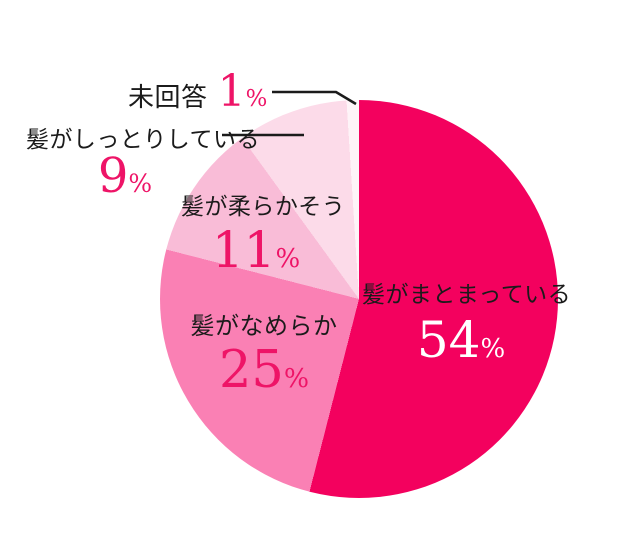  I want to click on slice-label-group-no-answer: 未回答 1%, so click(197, 92).